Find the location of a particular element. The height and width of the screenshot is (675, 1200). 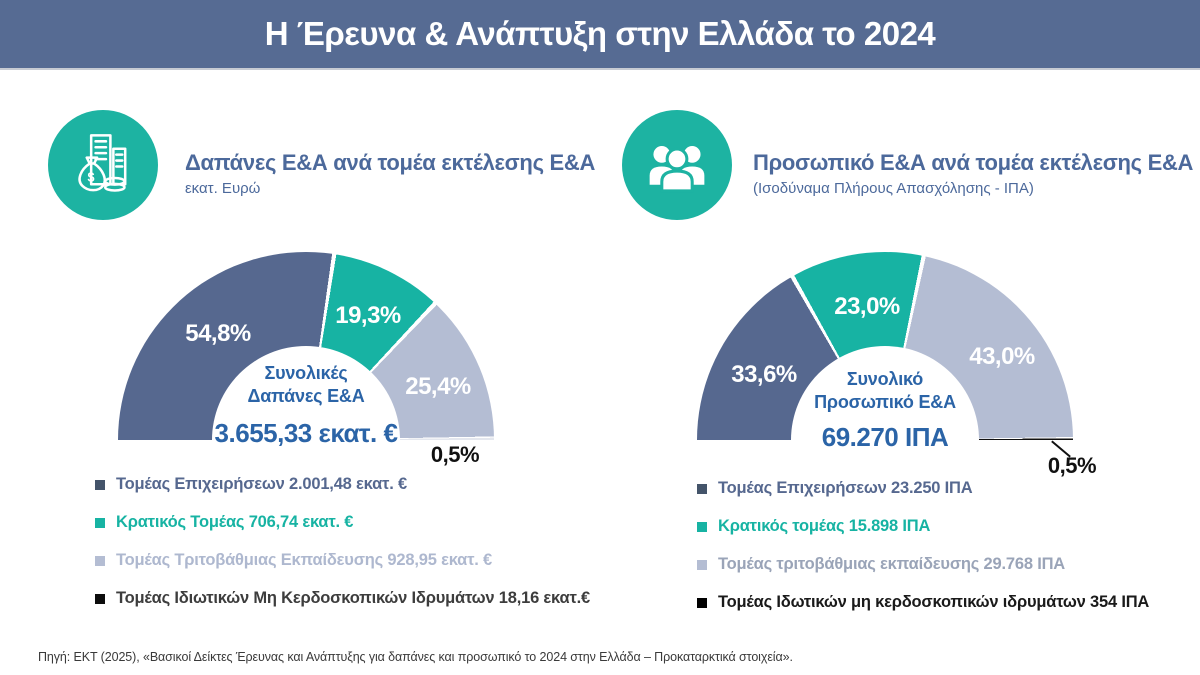

right-chart-title: Προσωπικό Ε&Α ανά τομέα εκτέλεσης Ε&Α is located at coordinates (973, 162).